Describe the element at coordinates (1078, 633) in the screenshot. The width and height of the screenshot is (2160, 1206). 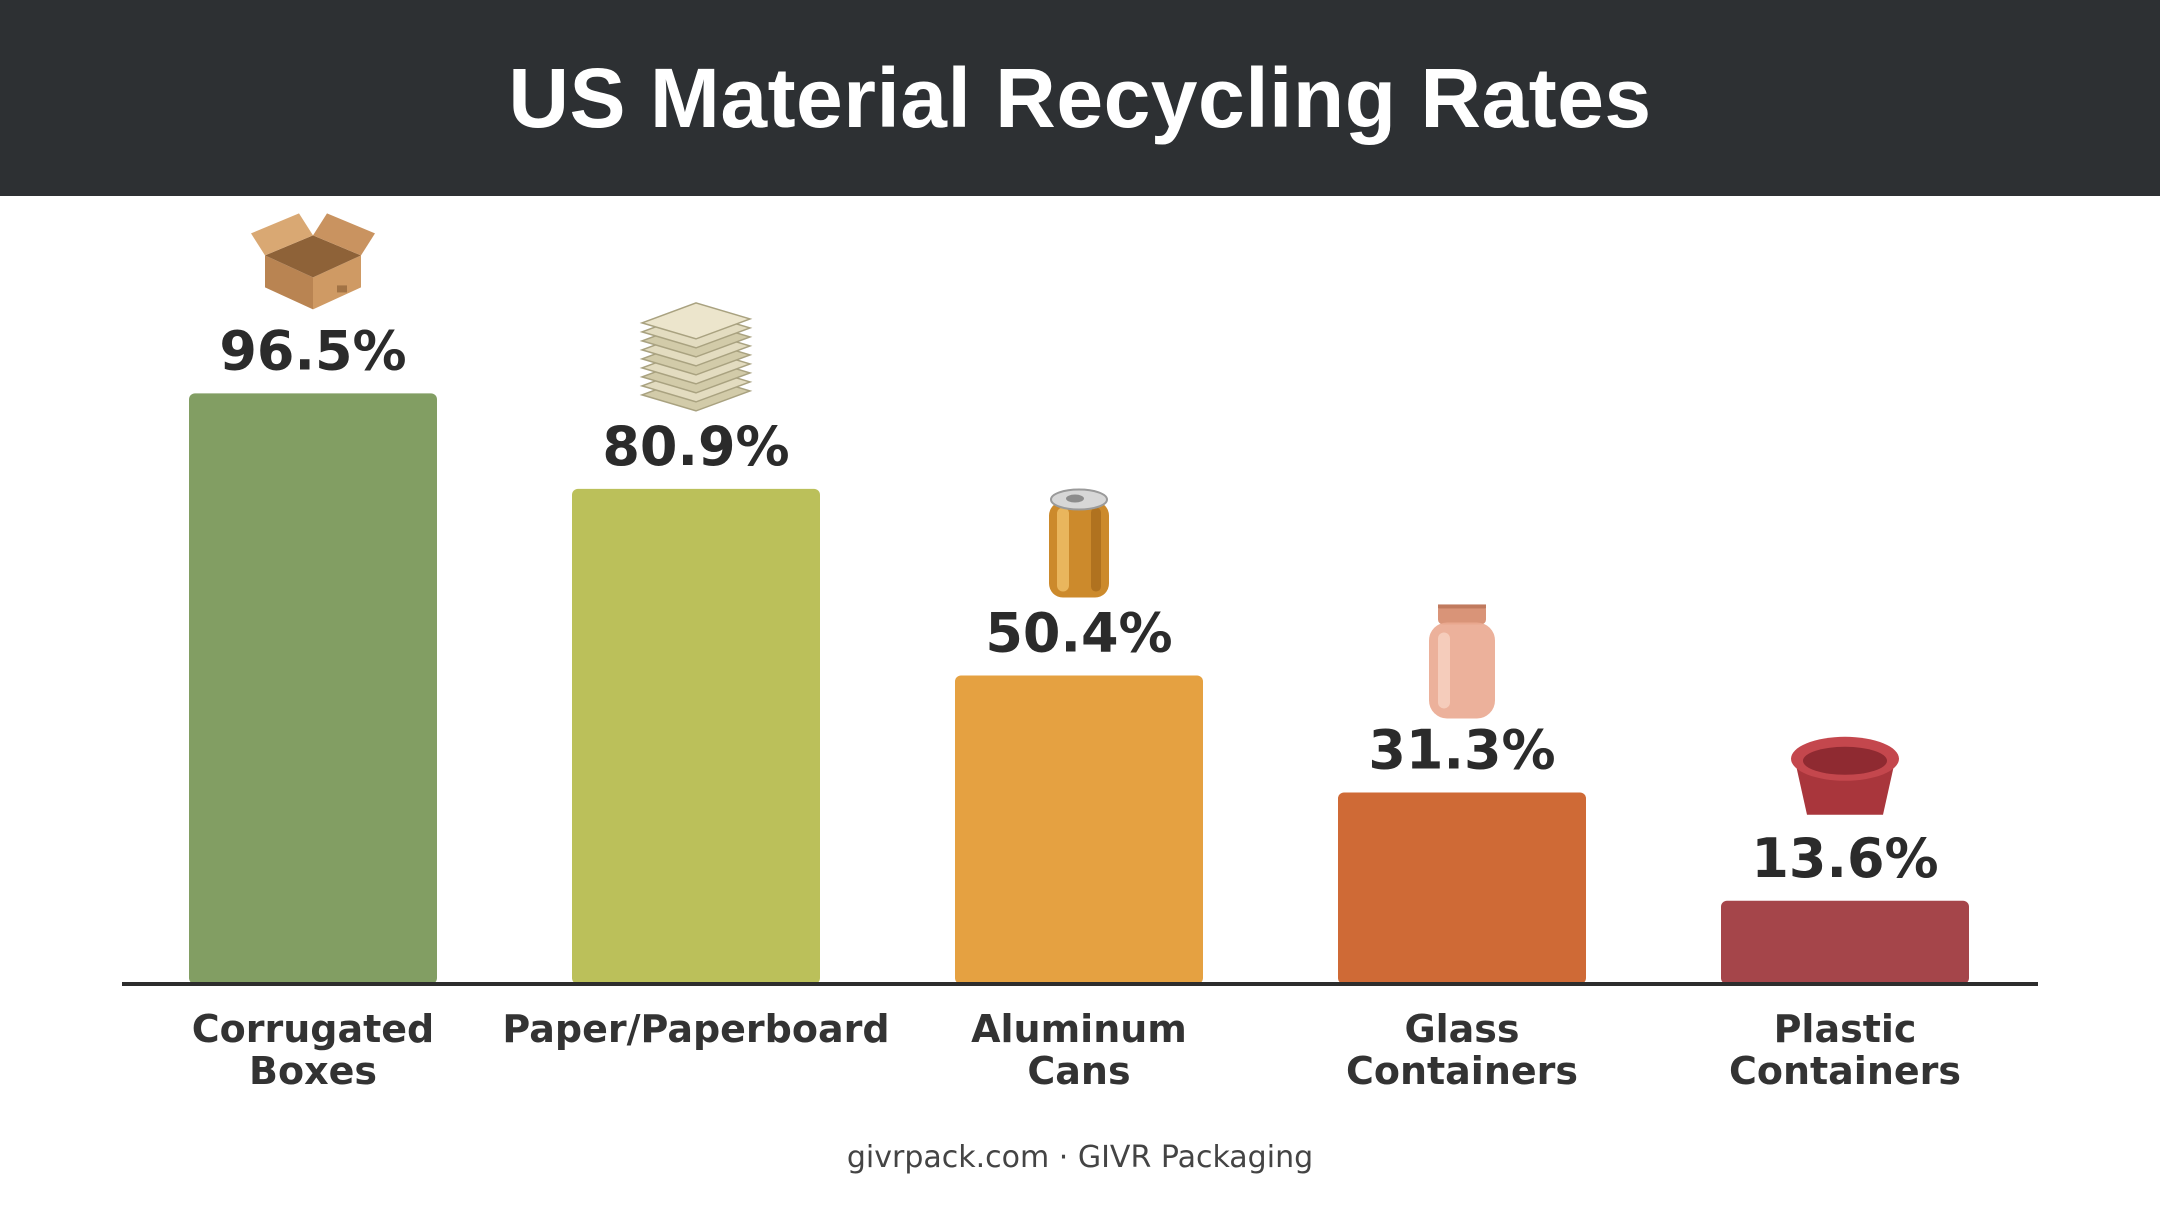
I see `value-label-2: 50.4%` at that location.